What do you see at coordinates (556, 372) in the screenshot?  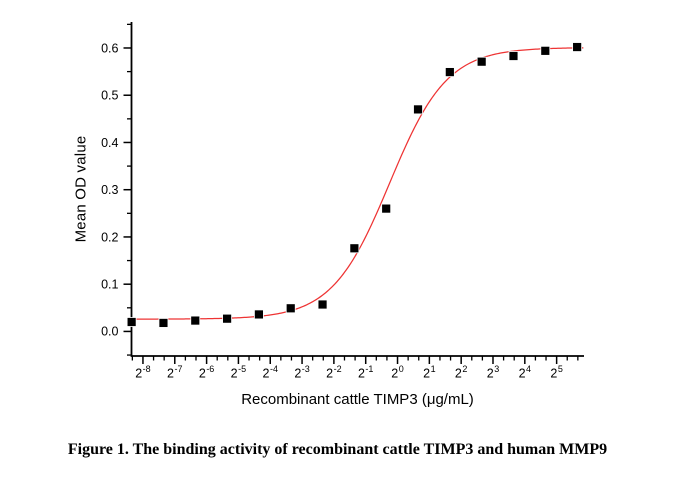 I see `x-tick-label: 25` at bounding box center [556, 372].